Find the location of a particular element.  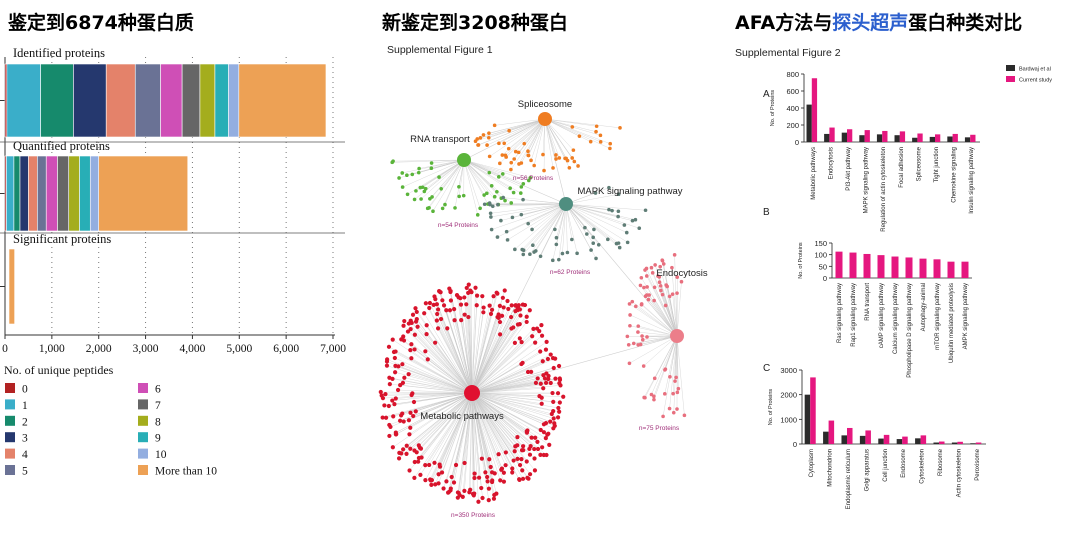

category-label: Ribosome is located at coordinates (941, 462).